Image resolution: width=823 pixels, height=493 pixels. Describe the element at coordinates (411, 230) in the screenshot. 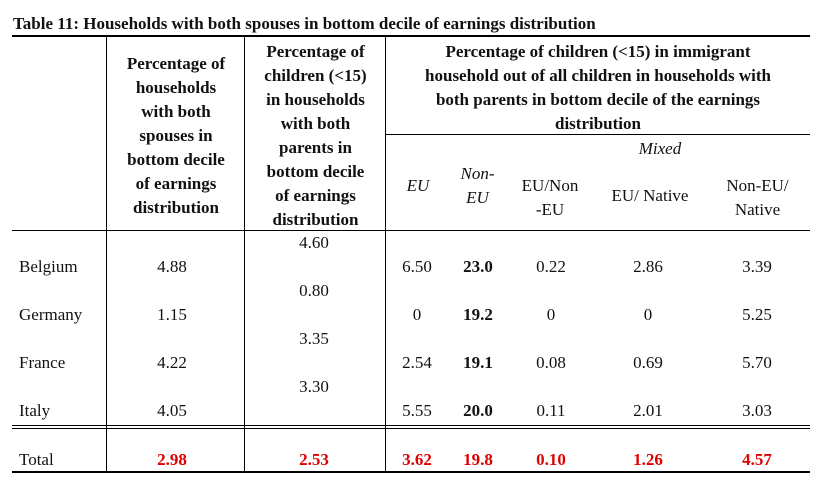

I see `header-bottom-rule` at that location.